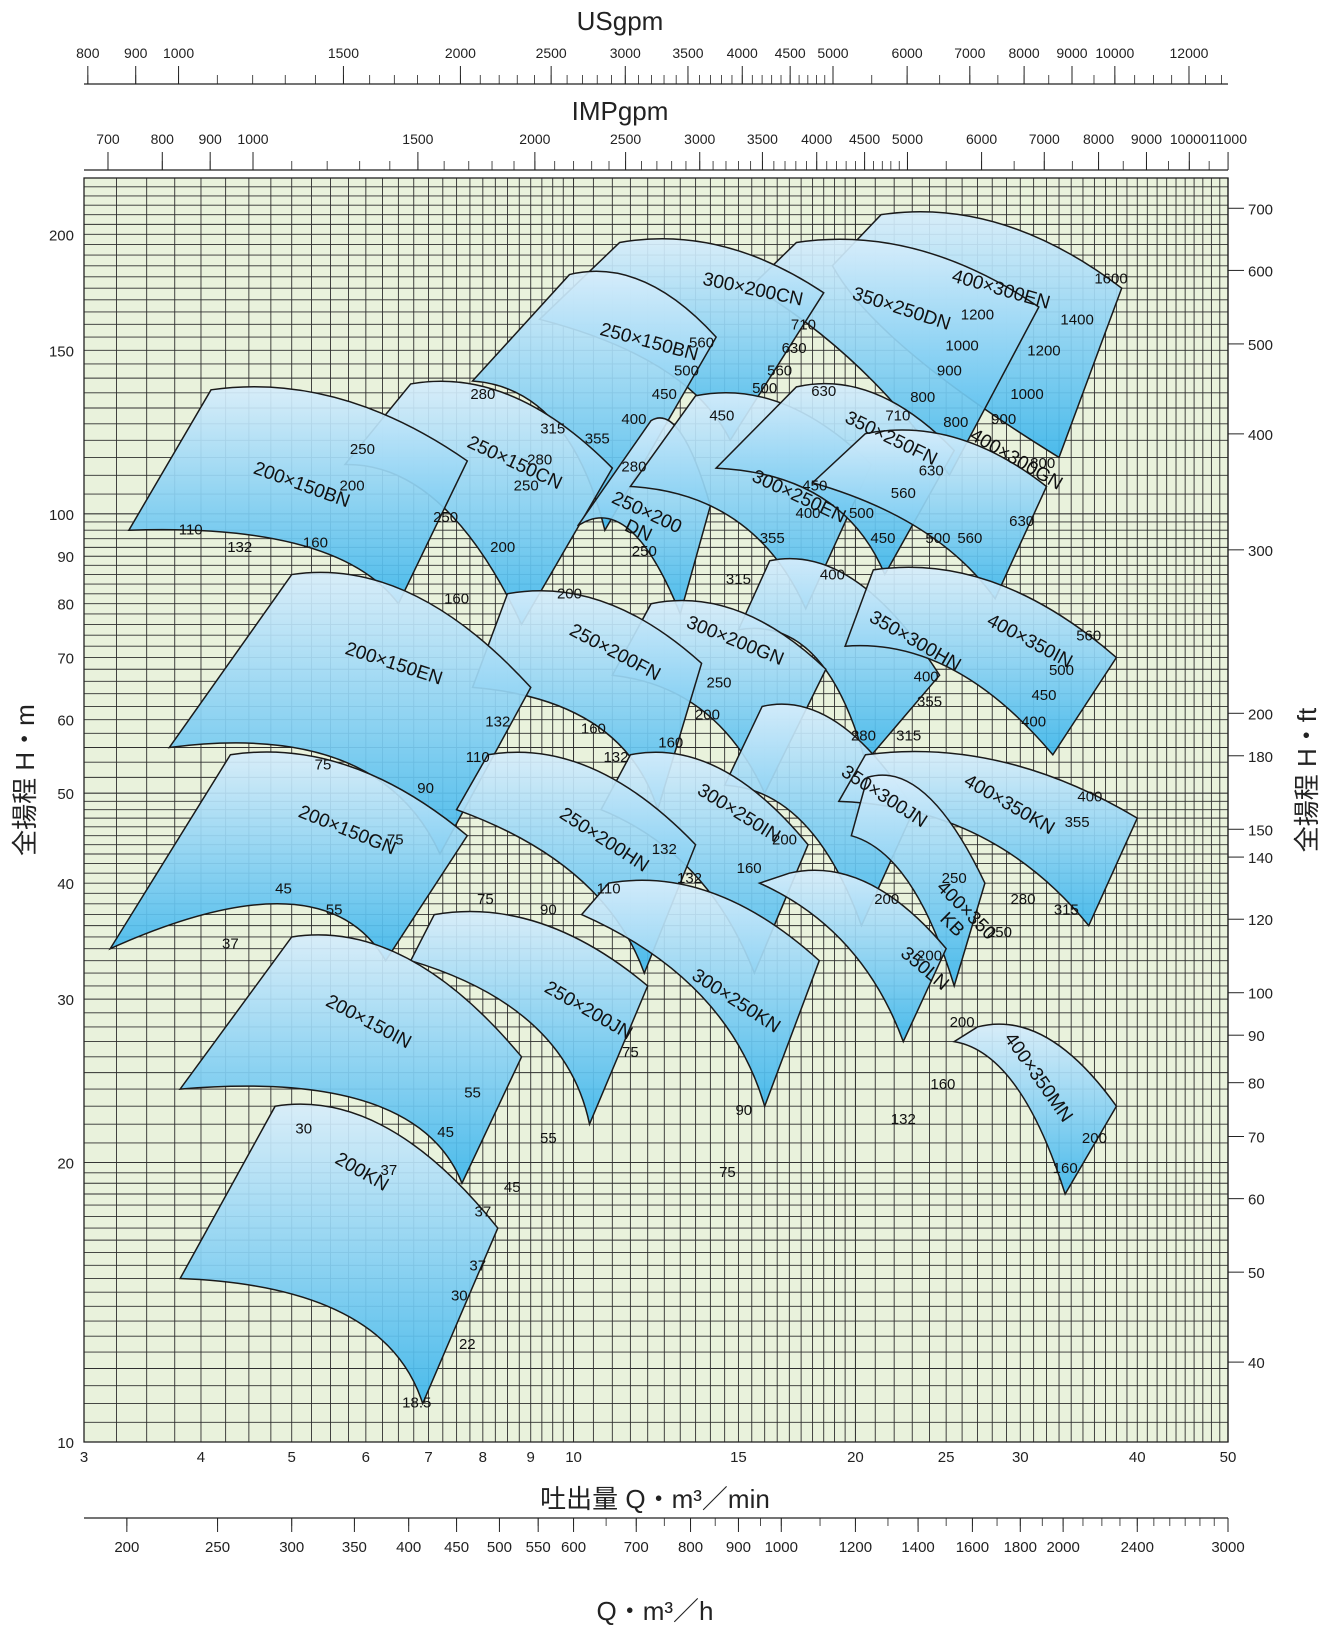 This screenshot has width=1328, height=1627. Describe the element at coordinates (609, 888) in the screenshot. I see `power-value: 110` at that location.